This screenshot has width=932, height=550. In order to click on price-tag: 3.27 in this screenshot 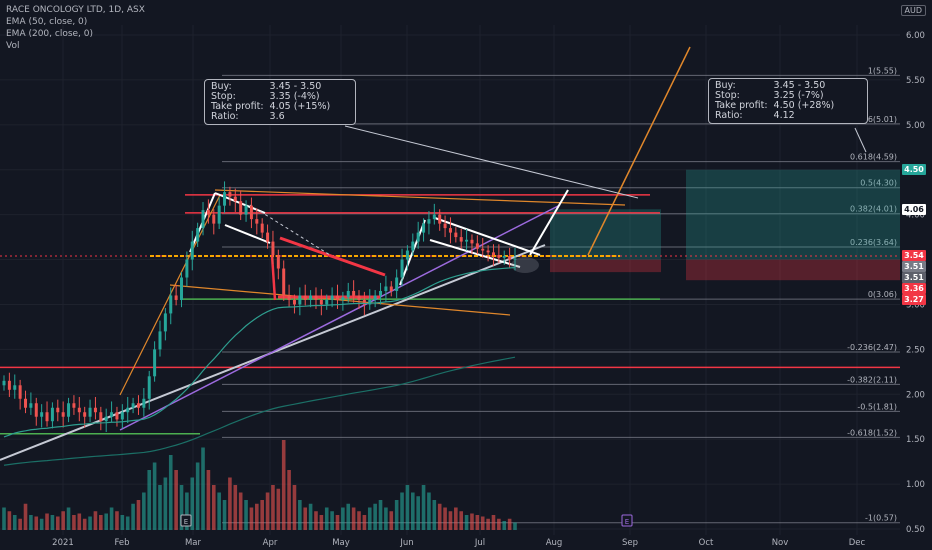, I will do `click(914, 300)`.